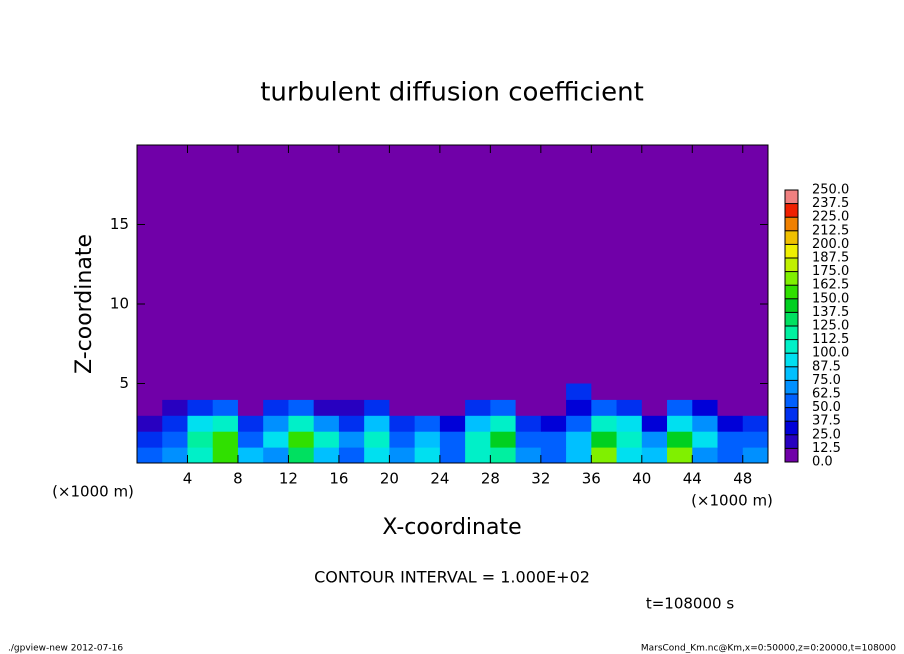  What do you see at coordinates (826, 366) in the screenshot?
I see `colorbar-tick-label: 87.5` at bounding box center [826, 366].